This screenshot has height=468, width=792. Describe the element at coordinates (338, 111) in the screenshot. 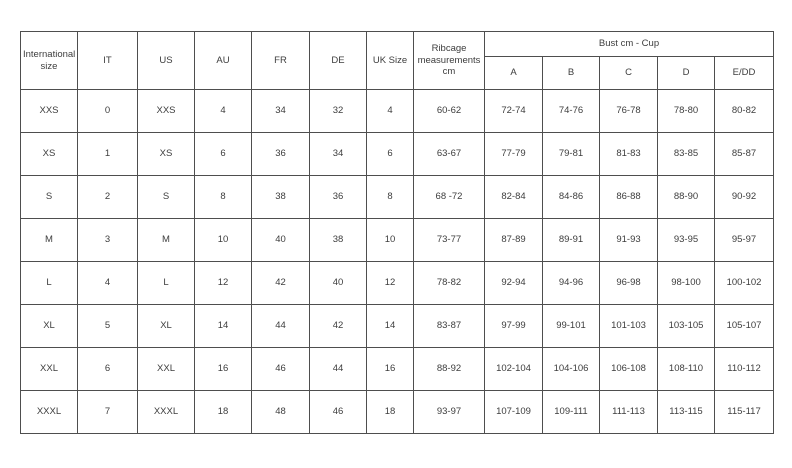

I see `table-cell: 32` at that location.